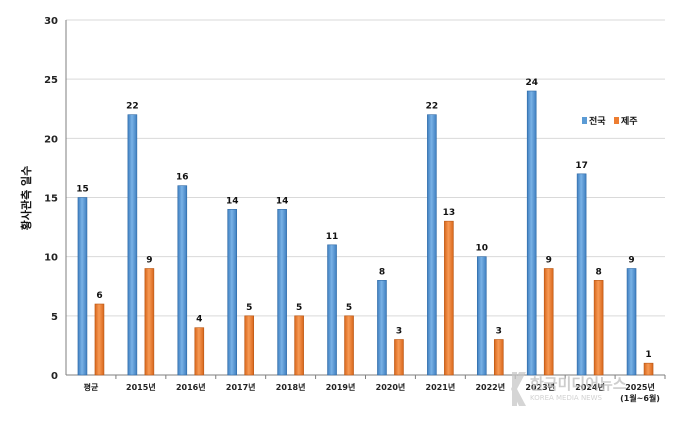  Describe the element at coordinates (191, 387) in the screenshot. I see `x-tick-label: 2016년` at that location.